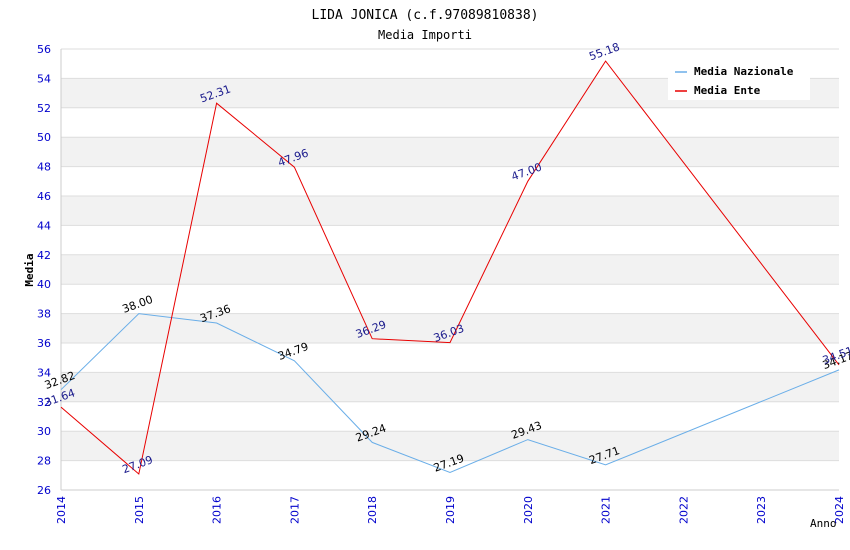  Describe the element at coordinates (44, 372) in the screenshot. I see `y-tick-label: 34` at that location.